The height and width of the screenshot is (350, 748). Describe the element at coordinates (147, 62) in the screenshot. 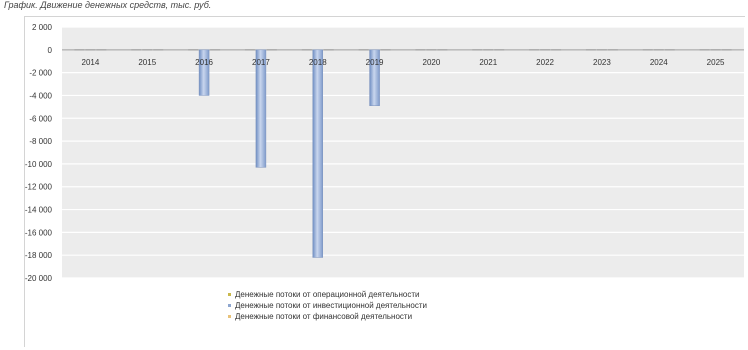

I see `x-tick-label: 2015` at that location.